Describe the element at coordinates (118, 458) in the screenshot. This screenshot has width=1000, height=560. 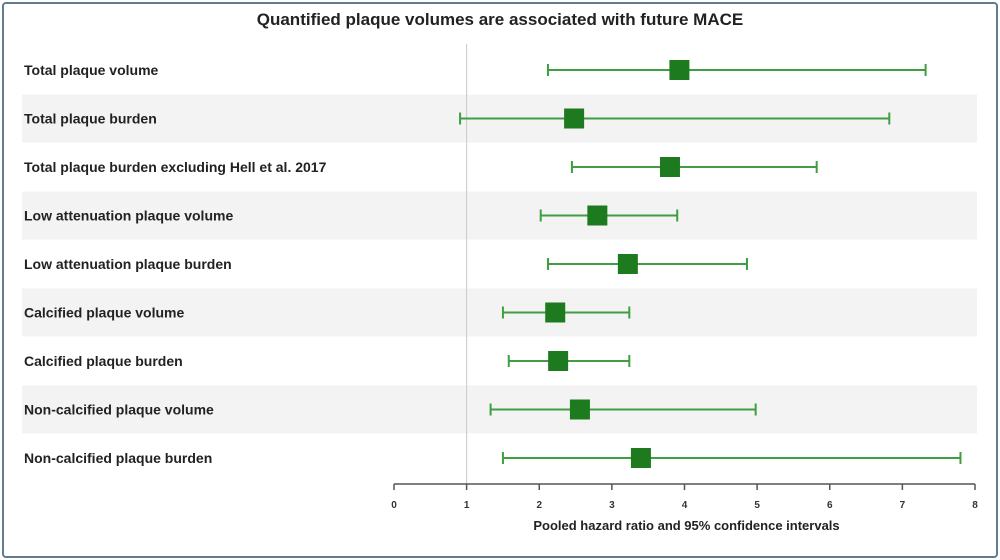
I see `row-label: Non-calcified plaque burden` at that location.